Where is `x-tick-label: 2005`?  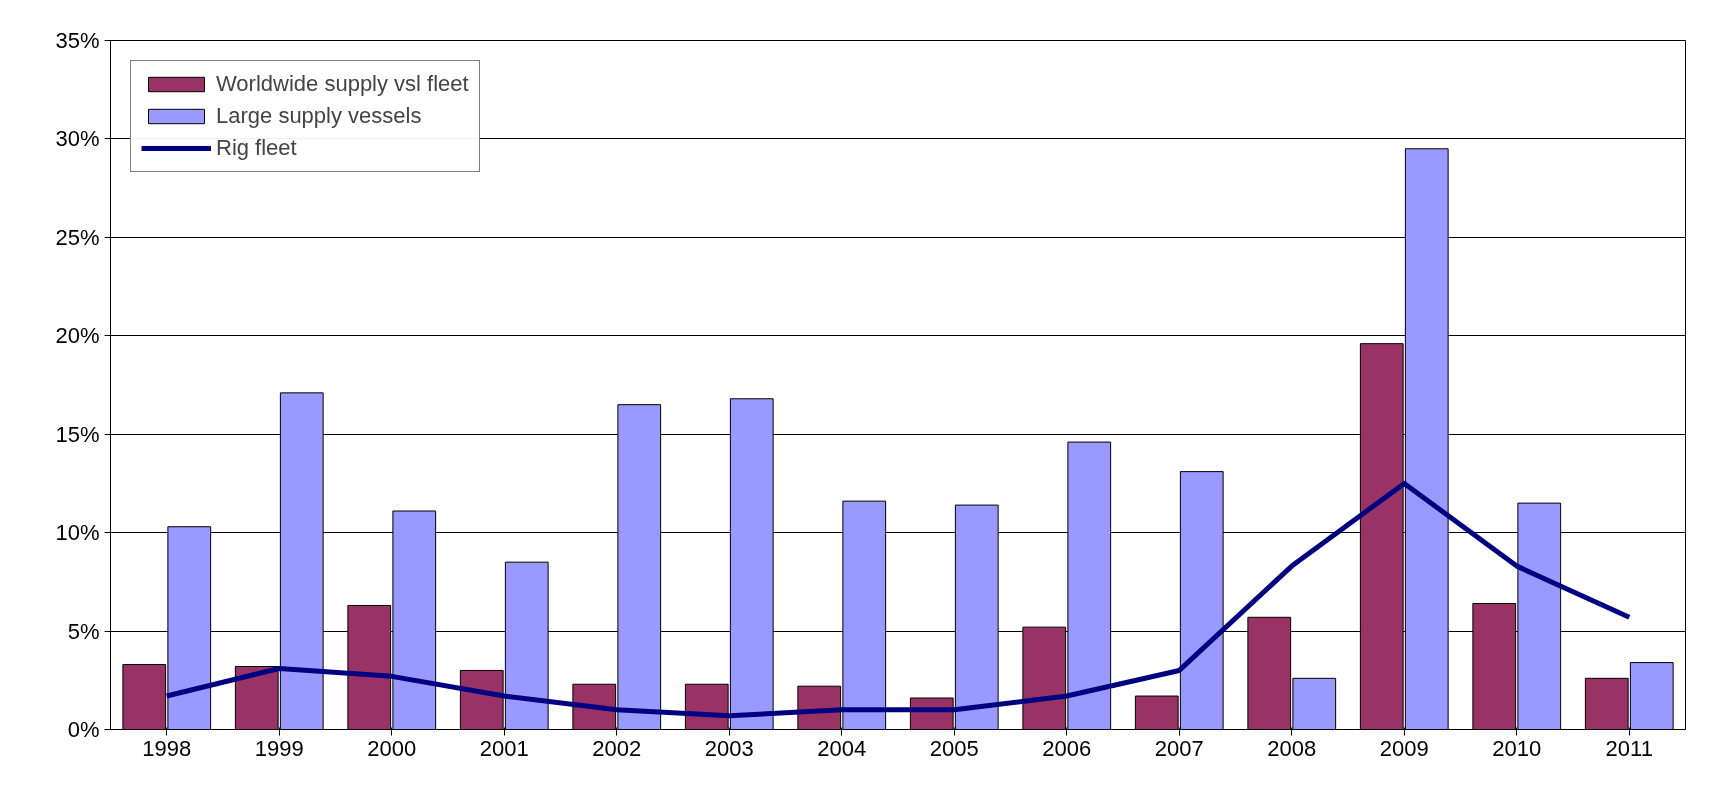 x-tick-label: 2005 is located at coordinates (954, 748).